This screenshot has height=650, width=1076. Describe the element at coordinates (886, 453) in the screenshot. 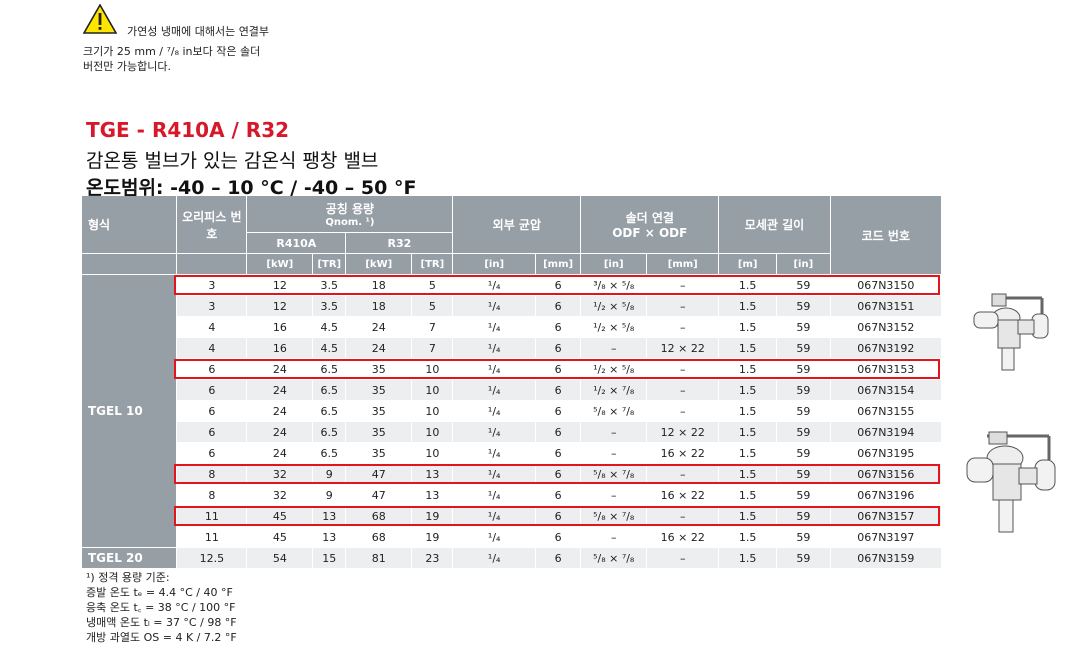

I see `table-cell: 067N3195` at that location.